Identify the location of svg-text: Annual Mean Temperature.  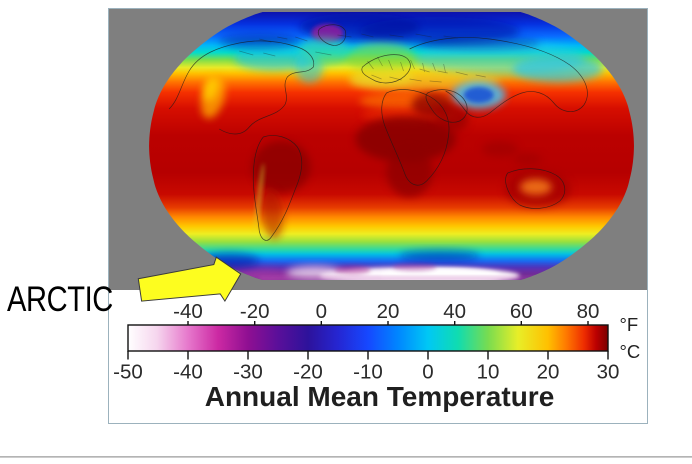
(380, 396).